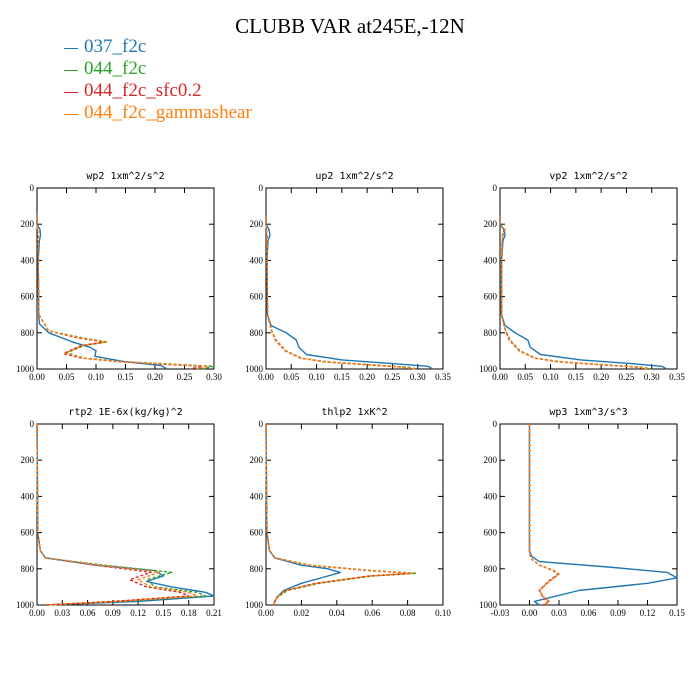  I want to click on x-tick-label: 0.04, so click(337, 613).